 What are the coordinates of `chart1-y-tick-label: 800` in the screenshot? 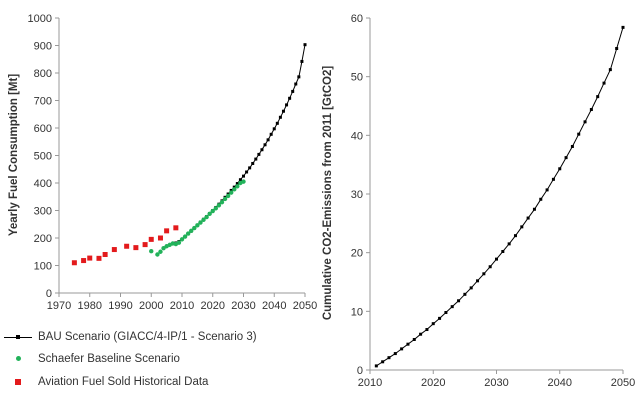 It's located at (43, 74).